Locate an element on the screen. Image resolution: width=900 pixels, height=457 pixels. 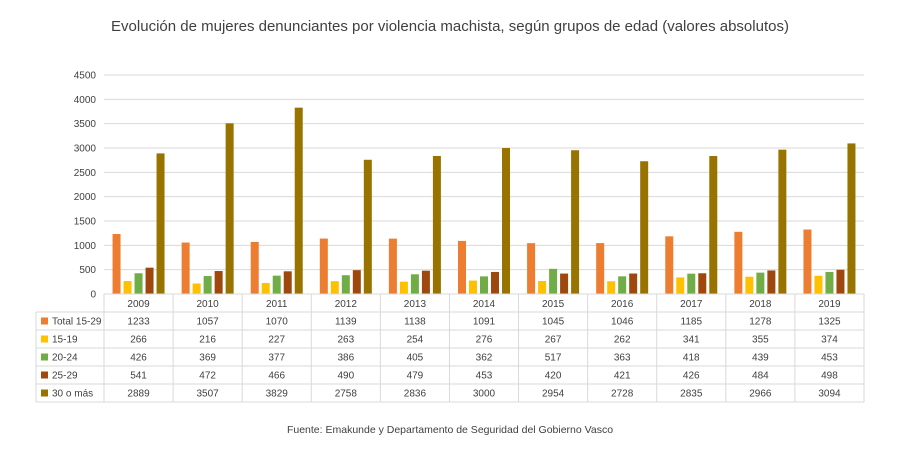
bar-total-15-29-2014 is located at coordinates (462, 267).